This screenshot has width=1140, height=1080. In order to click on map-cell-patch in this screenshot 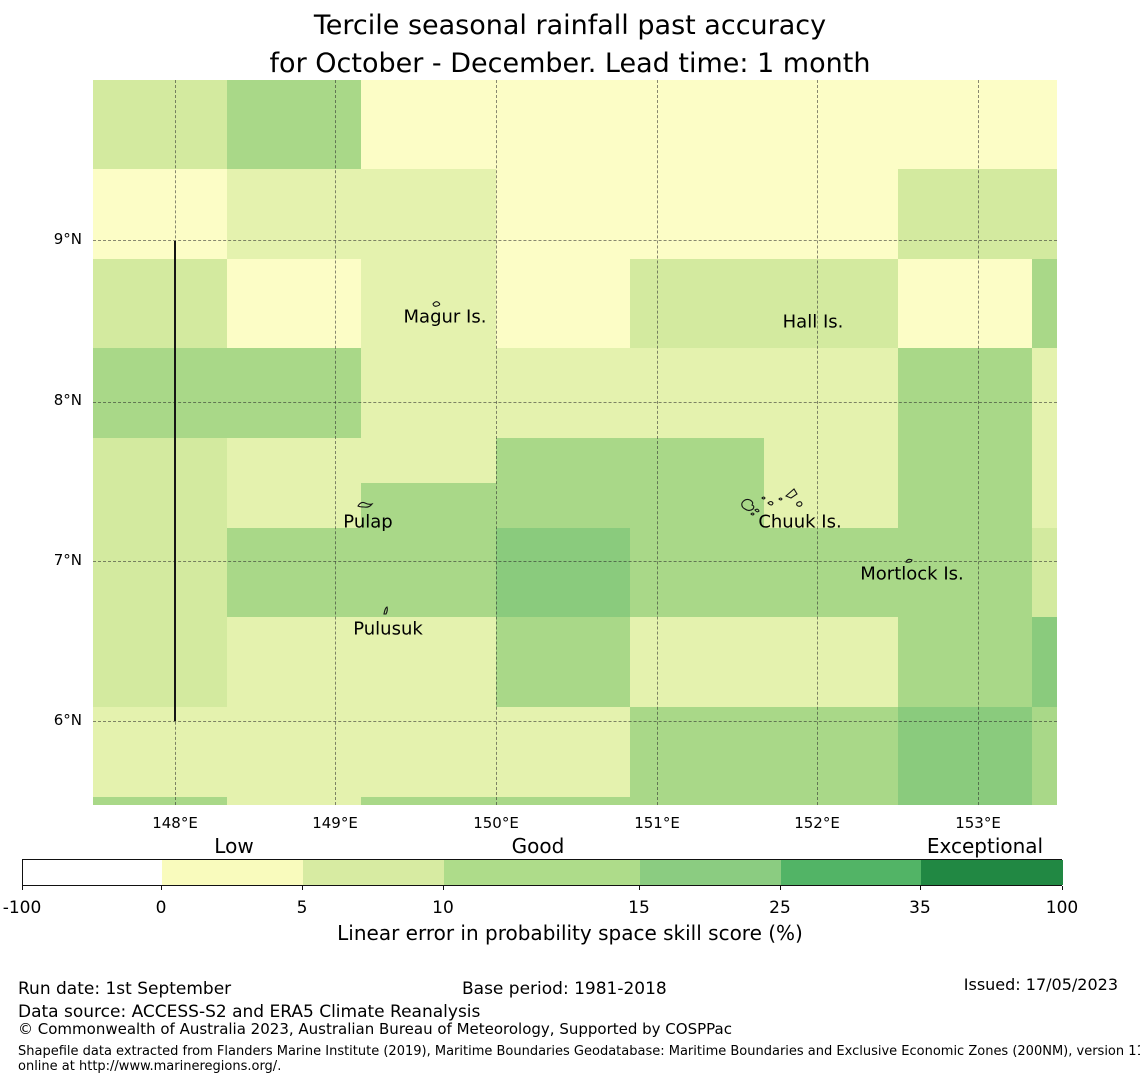, I will do `click(428, 505)`.